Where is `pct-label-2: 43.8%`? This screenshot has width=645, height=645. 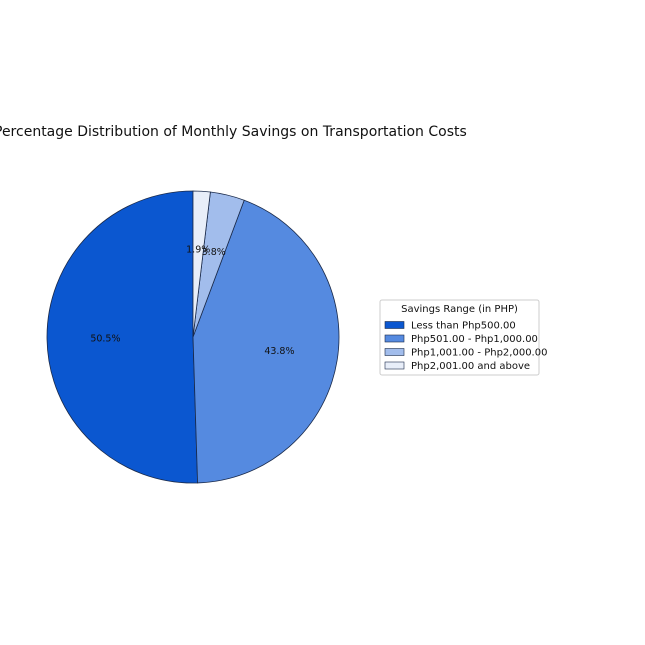
pct-label-2: 43.8% is located at coordinates (279, 351).